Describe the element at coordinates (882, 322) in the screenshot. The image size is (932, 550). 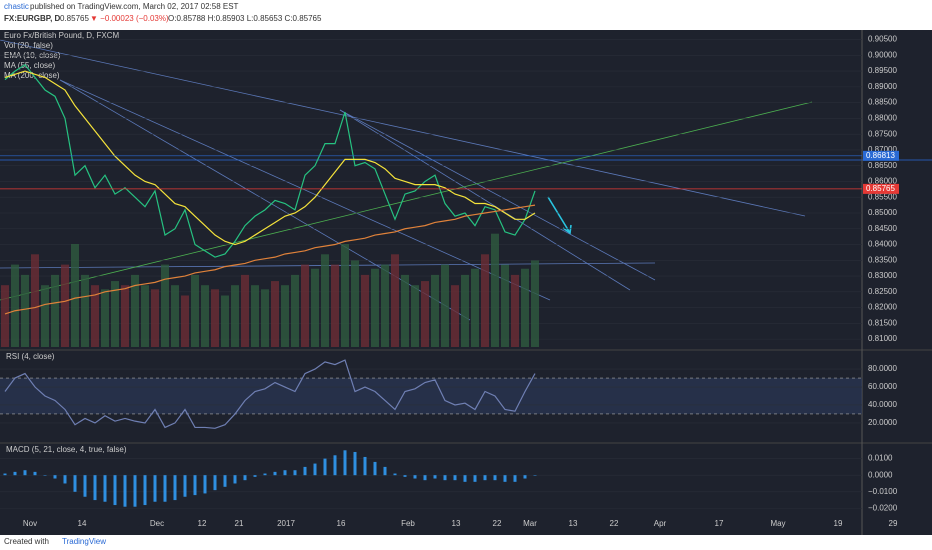
I see `y-tick-label: 0.81500` at that location.